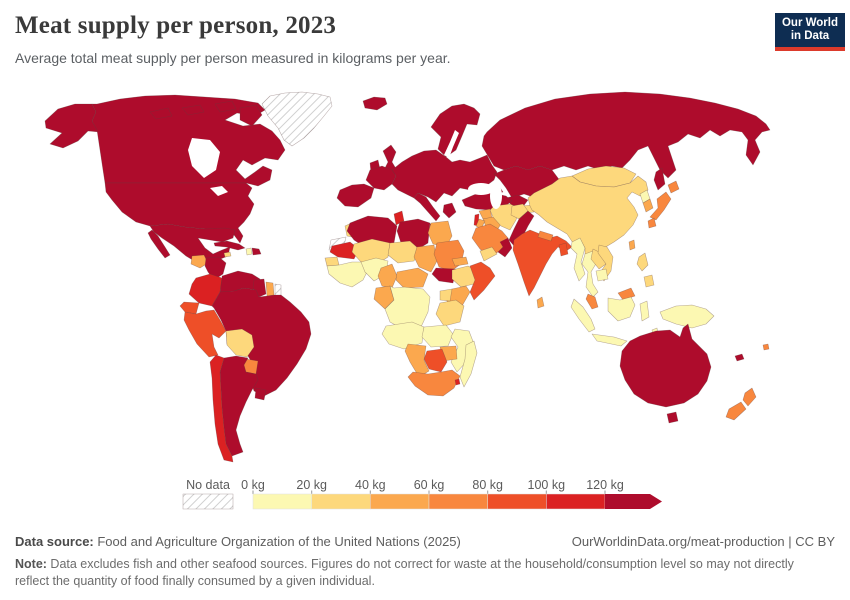 This screenshot has height=600, width=850. I want to click on region-dominican-republic, so click(256, 251).